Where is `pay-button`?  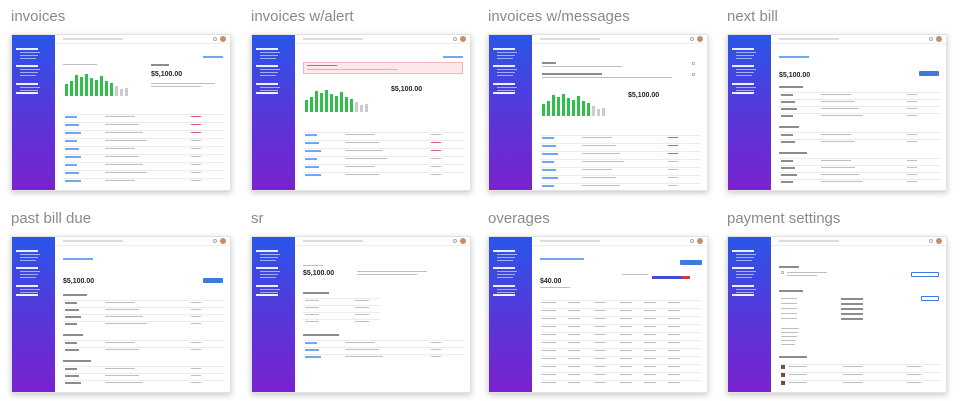
pay-button is located at coordinates (929, 73).